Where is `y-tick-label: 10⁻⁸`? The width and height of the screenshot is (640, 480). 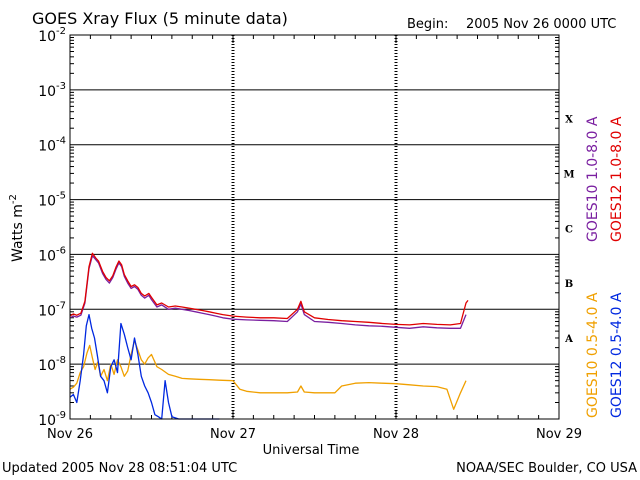
y-tick-label: 10⁻⁸ is located at coordinates (52, 364).